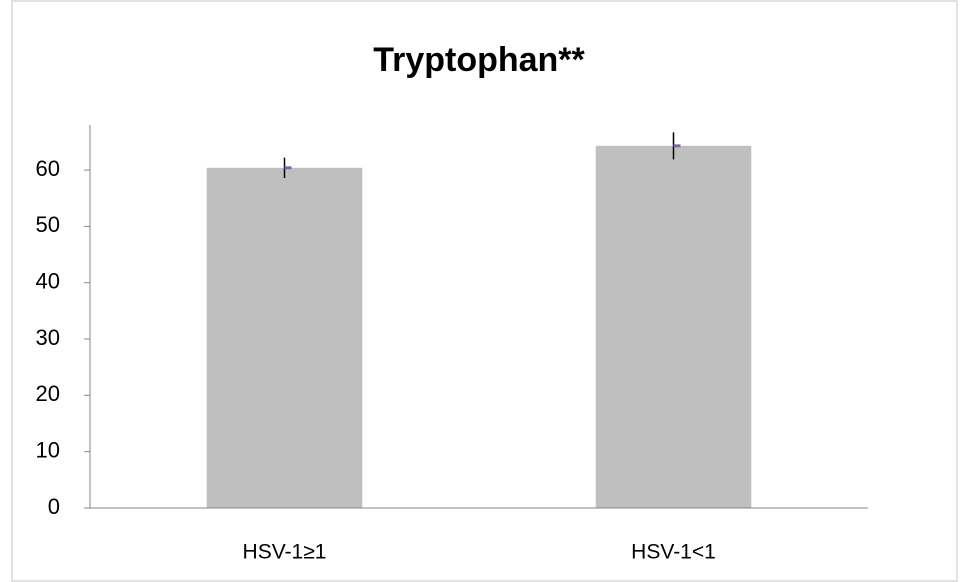  I want to click on y-tick-label: 30, so click(48, 337).